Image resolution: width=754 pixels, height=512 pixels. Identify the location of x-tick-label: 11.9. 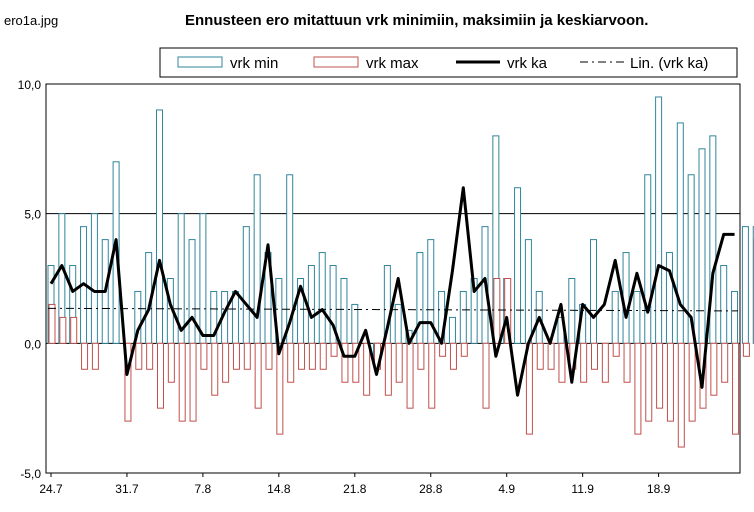
(582, 489).